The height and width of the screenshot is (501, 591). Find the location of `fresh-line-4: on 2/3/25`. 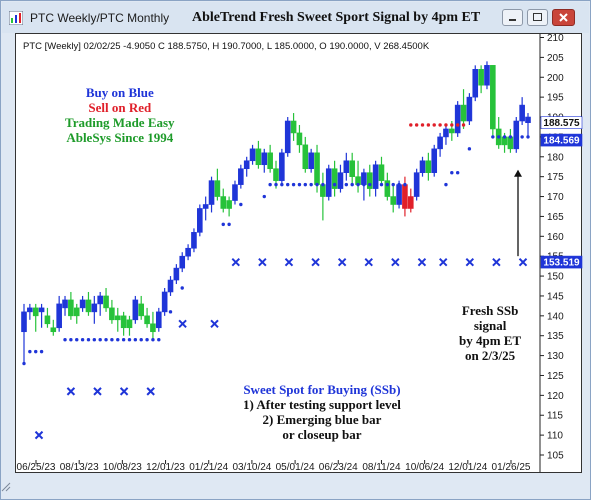

fresh-line-4: on 2/3/25 is located at coordinates (490, 355).